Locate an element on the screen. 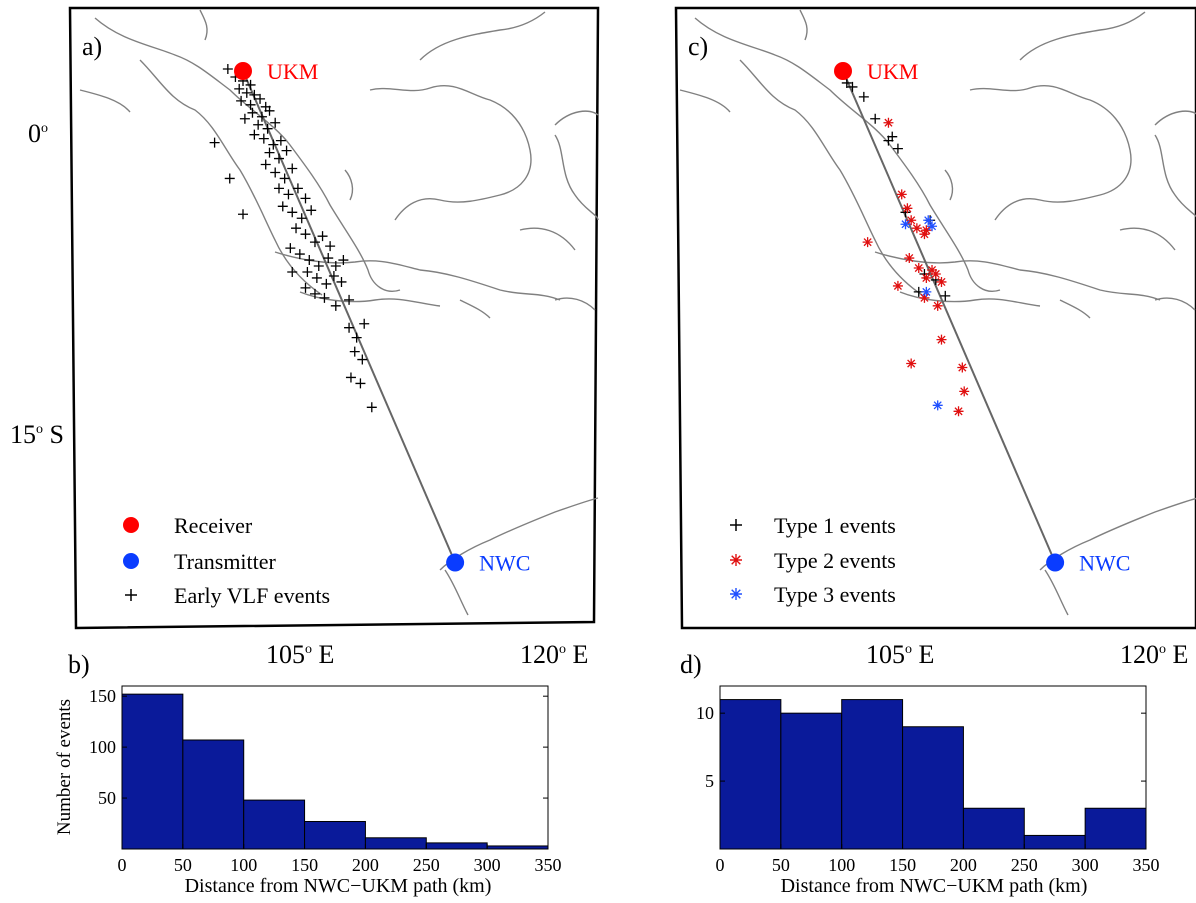 The width and height of the screenshot is (1196, 903). y-tick-label: 10 is located at coordinates (705, 713).